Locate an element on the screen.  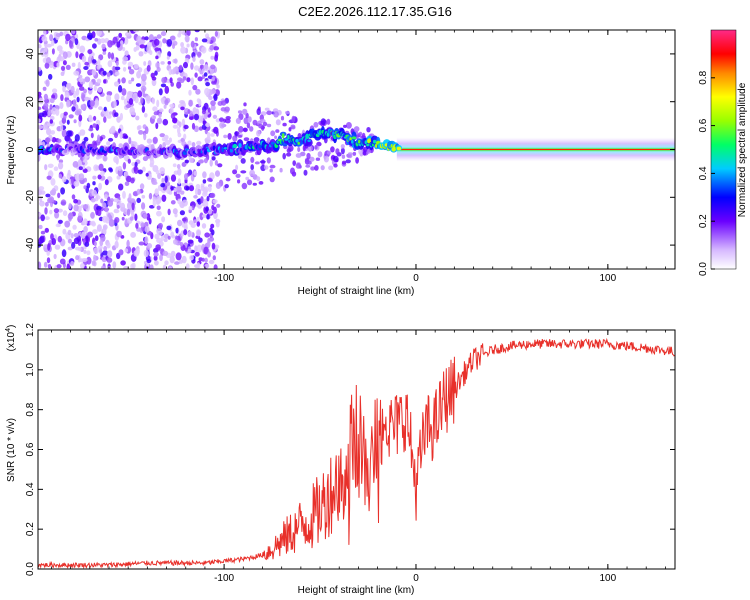
y-tick-label: 40 is located at coordinates (30, 54).